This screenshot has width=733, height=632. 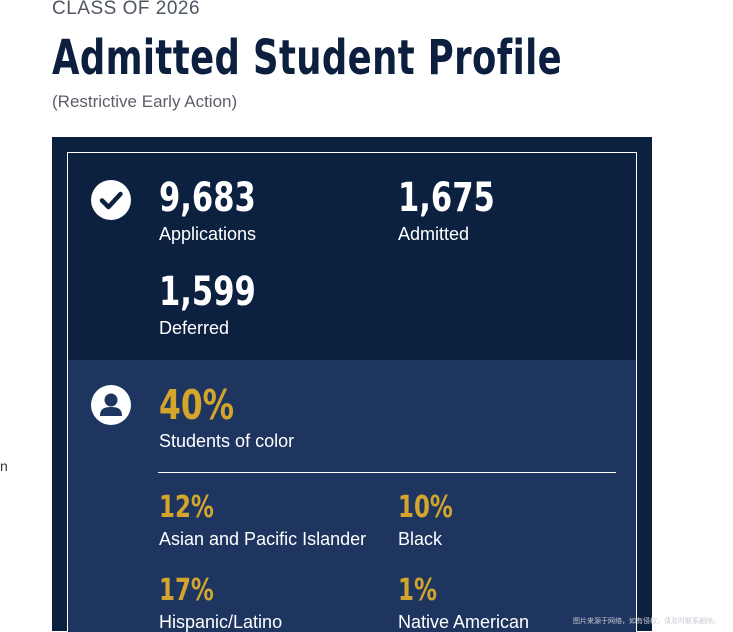 I want to click on stat-label: Asian and Pacific Islander, so click(x=263, y=539).